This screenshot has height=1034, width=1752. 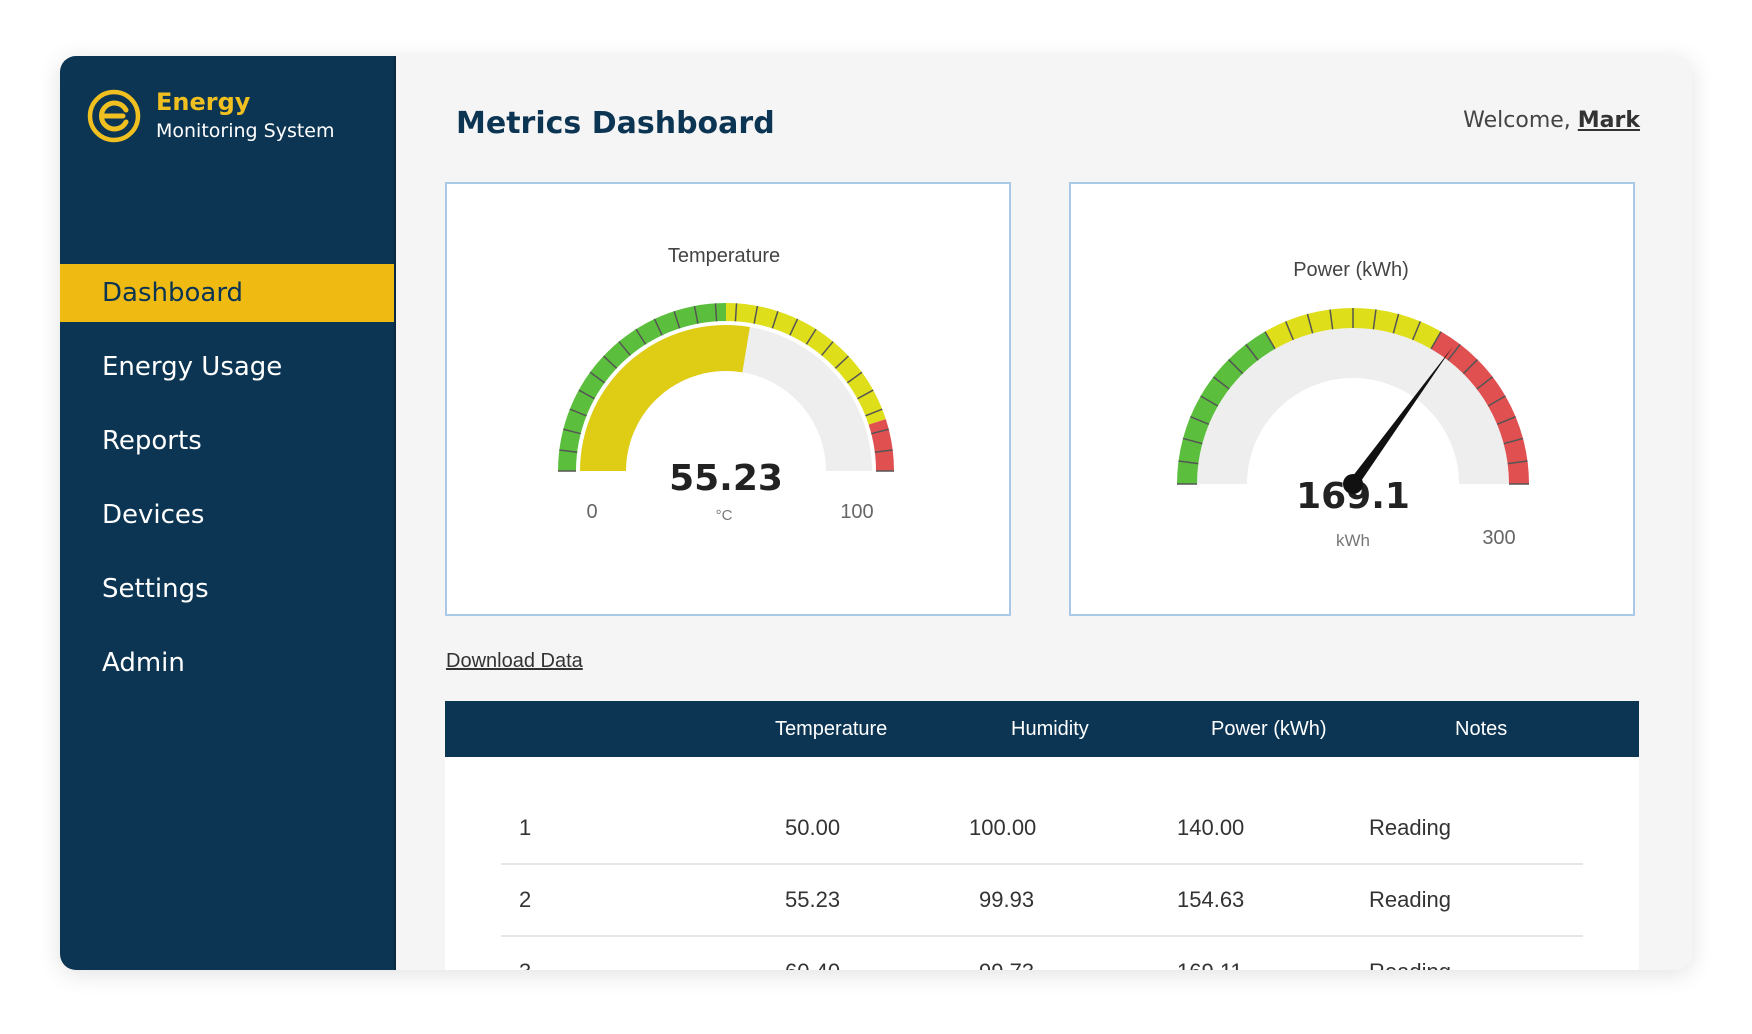 I want to click on temperature-gauge-card: Temperature 55.23 °C 0 100, so click(x=728, y=399).